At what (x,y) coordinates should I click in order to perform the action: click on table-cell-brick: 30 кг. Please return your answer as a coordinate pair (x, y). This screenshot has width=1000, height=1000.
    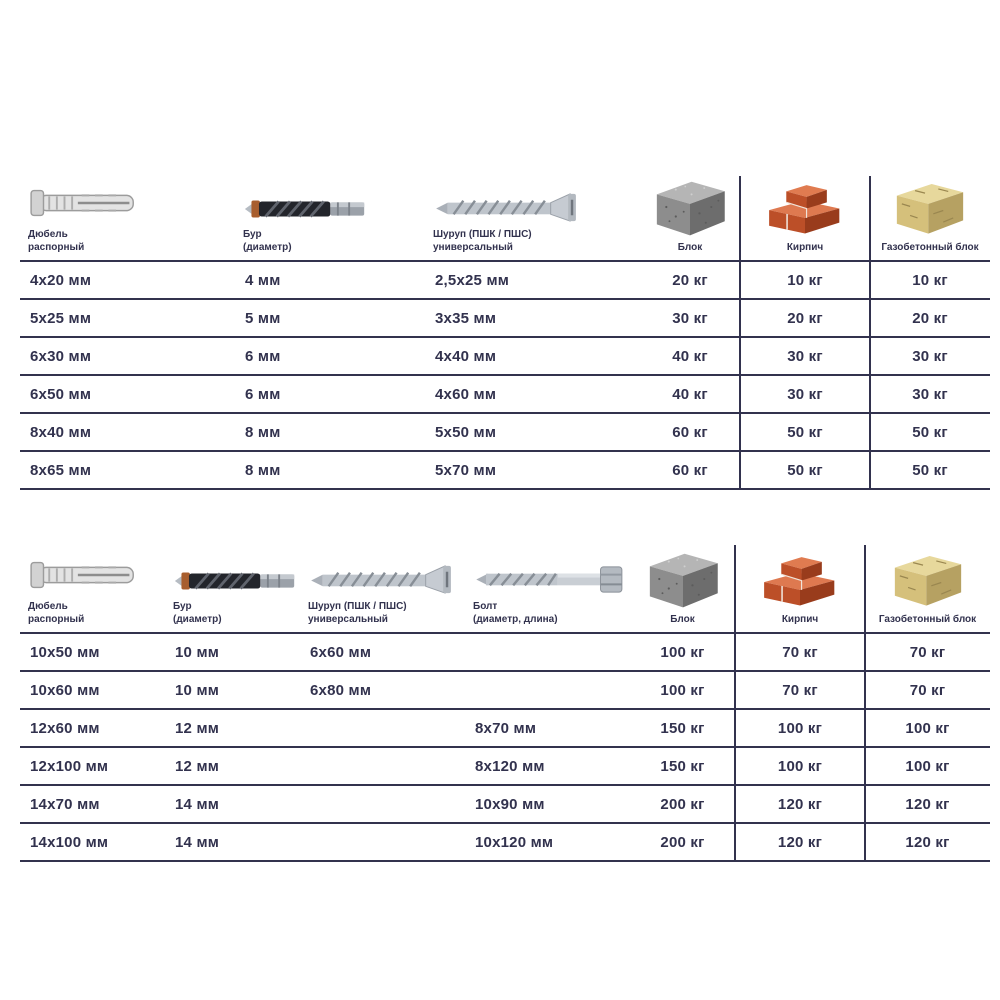
    Looking at the image, I should click on (805, 394).